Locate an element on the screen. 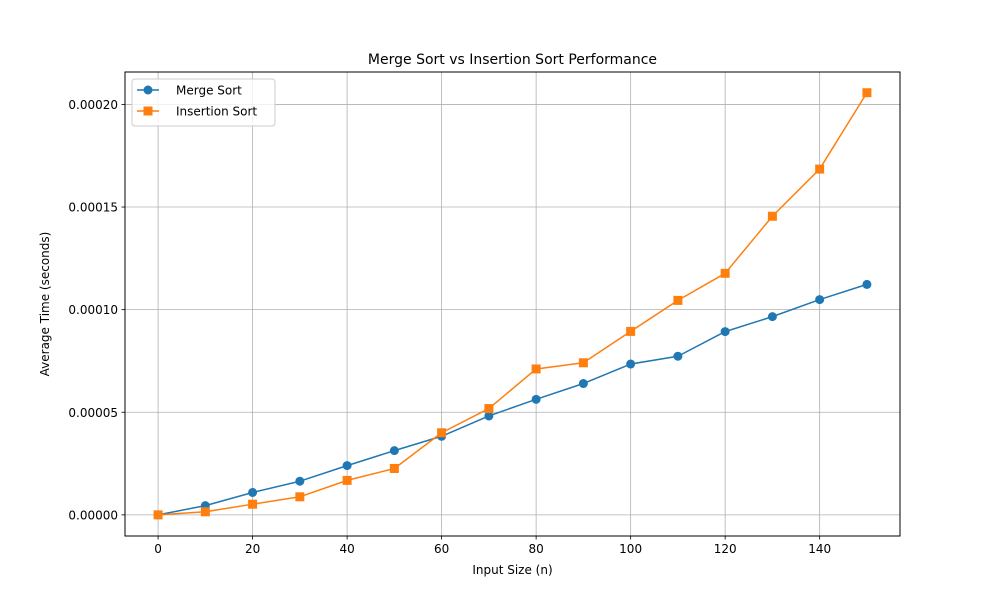  x-axis-title: Input Size (n) is located at coordinates (512, 570).